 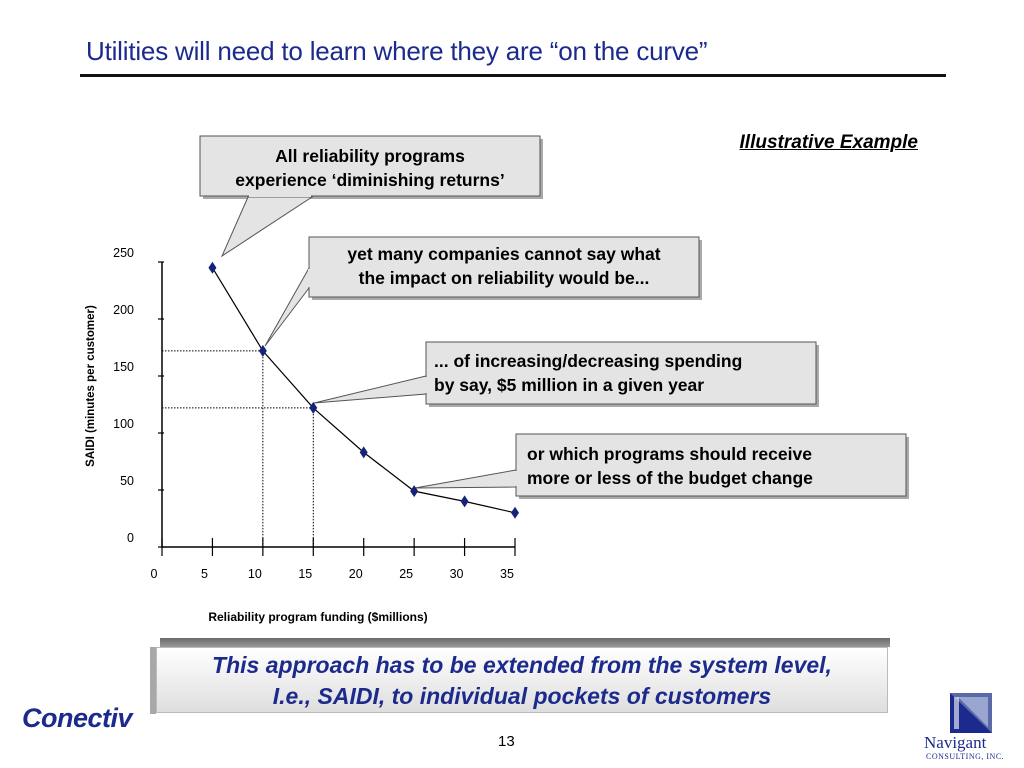 I want to click on x-tick-label-4: 20, so click(x=356, y=574).